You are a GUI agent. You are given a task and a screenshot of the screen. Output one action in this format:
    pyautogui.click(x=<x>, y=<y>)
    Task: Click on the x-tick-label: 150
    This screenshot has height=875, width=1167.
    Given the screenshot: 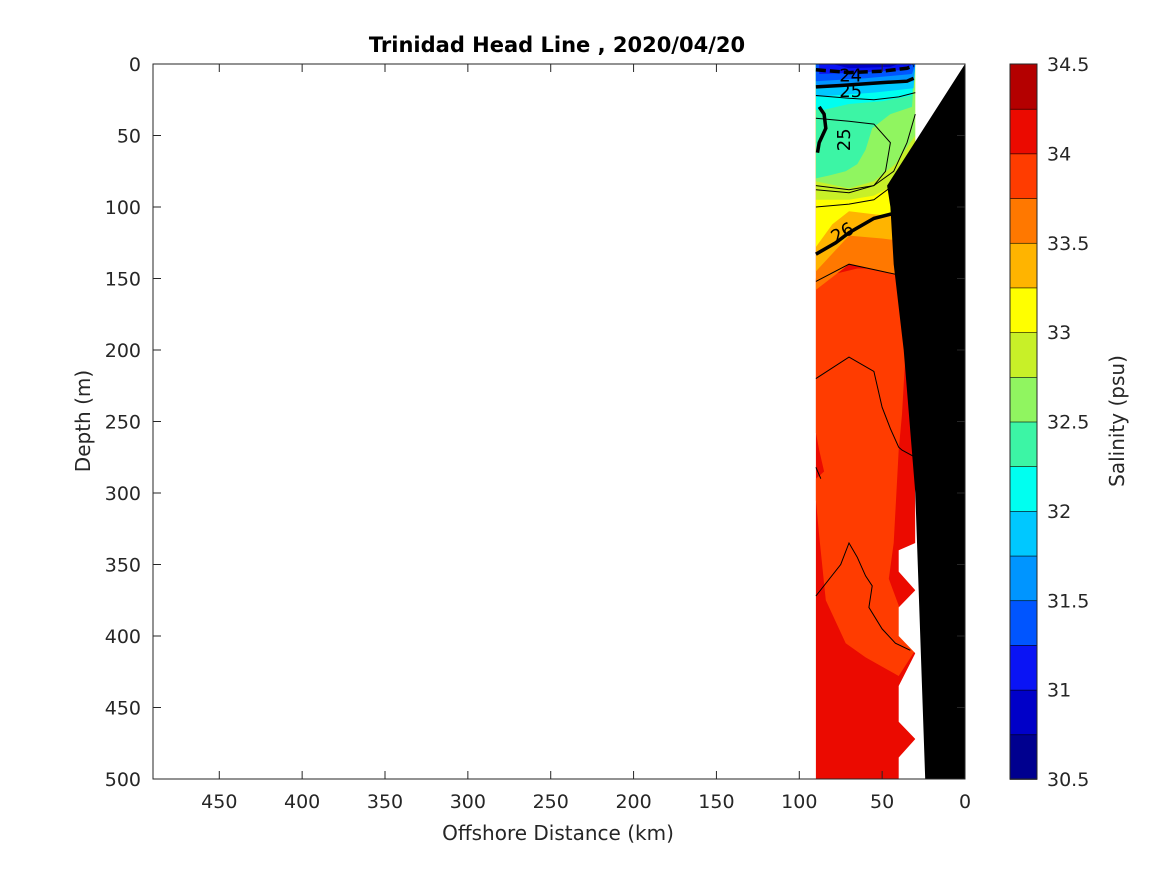 What is the action you would take?
    pyautogui.click(x=716, y=802)
    